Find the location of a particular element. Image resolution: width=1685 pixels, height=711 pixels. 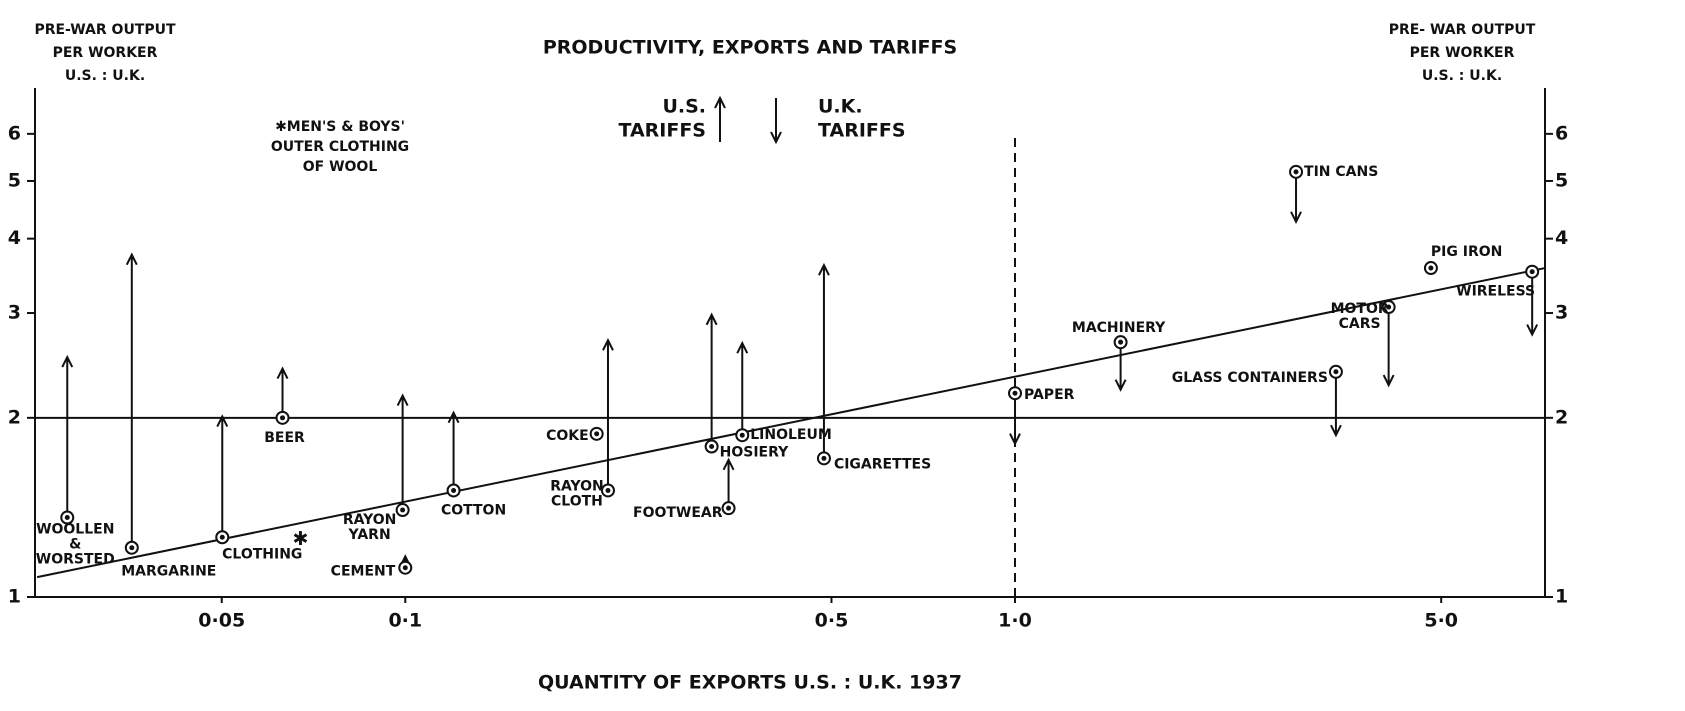

point-label: & is located at coordinates (75, 545).